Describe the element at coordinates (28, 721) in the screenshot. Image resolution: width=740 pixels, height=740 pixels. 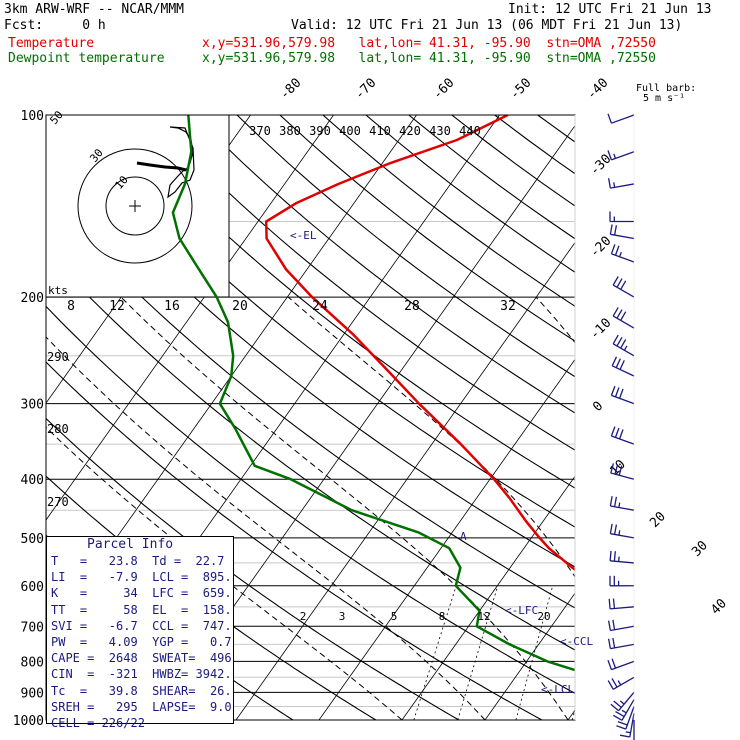
I see `pressure-tick-label: 1000` at that location.